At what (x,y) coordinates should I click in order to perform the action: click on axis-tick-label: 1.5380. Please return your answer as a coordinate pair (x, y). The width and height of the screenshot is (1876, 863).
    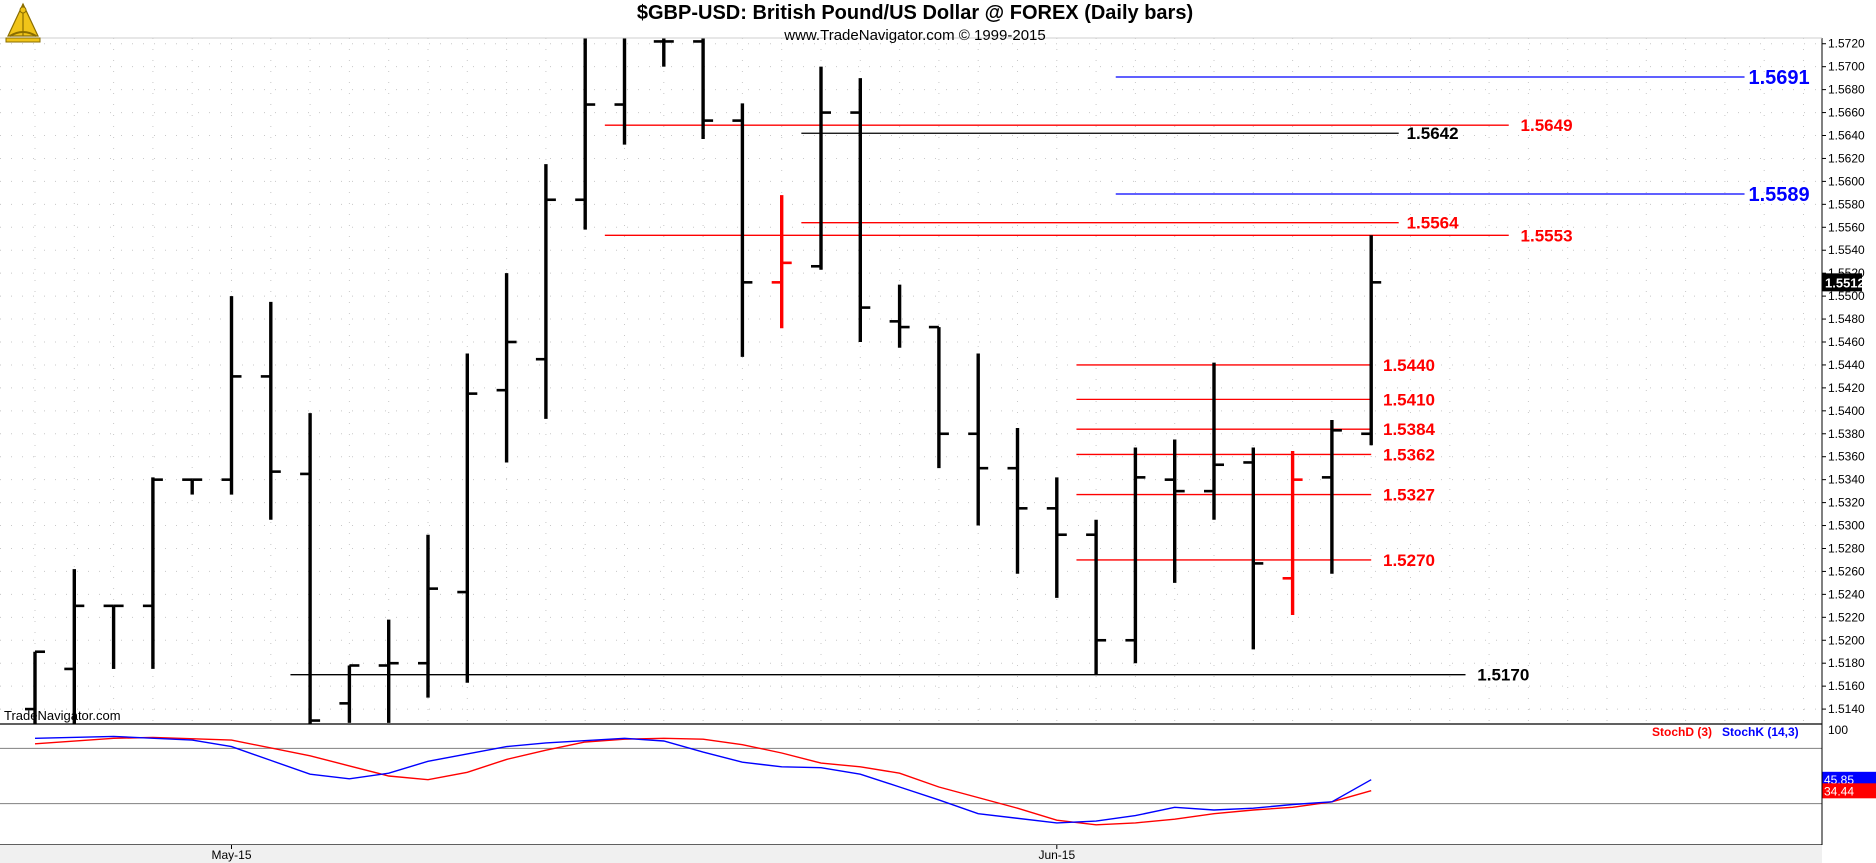
    Looking at the image, I should click on (1846, 434).